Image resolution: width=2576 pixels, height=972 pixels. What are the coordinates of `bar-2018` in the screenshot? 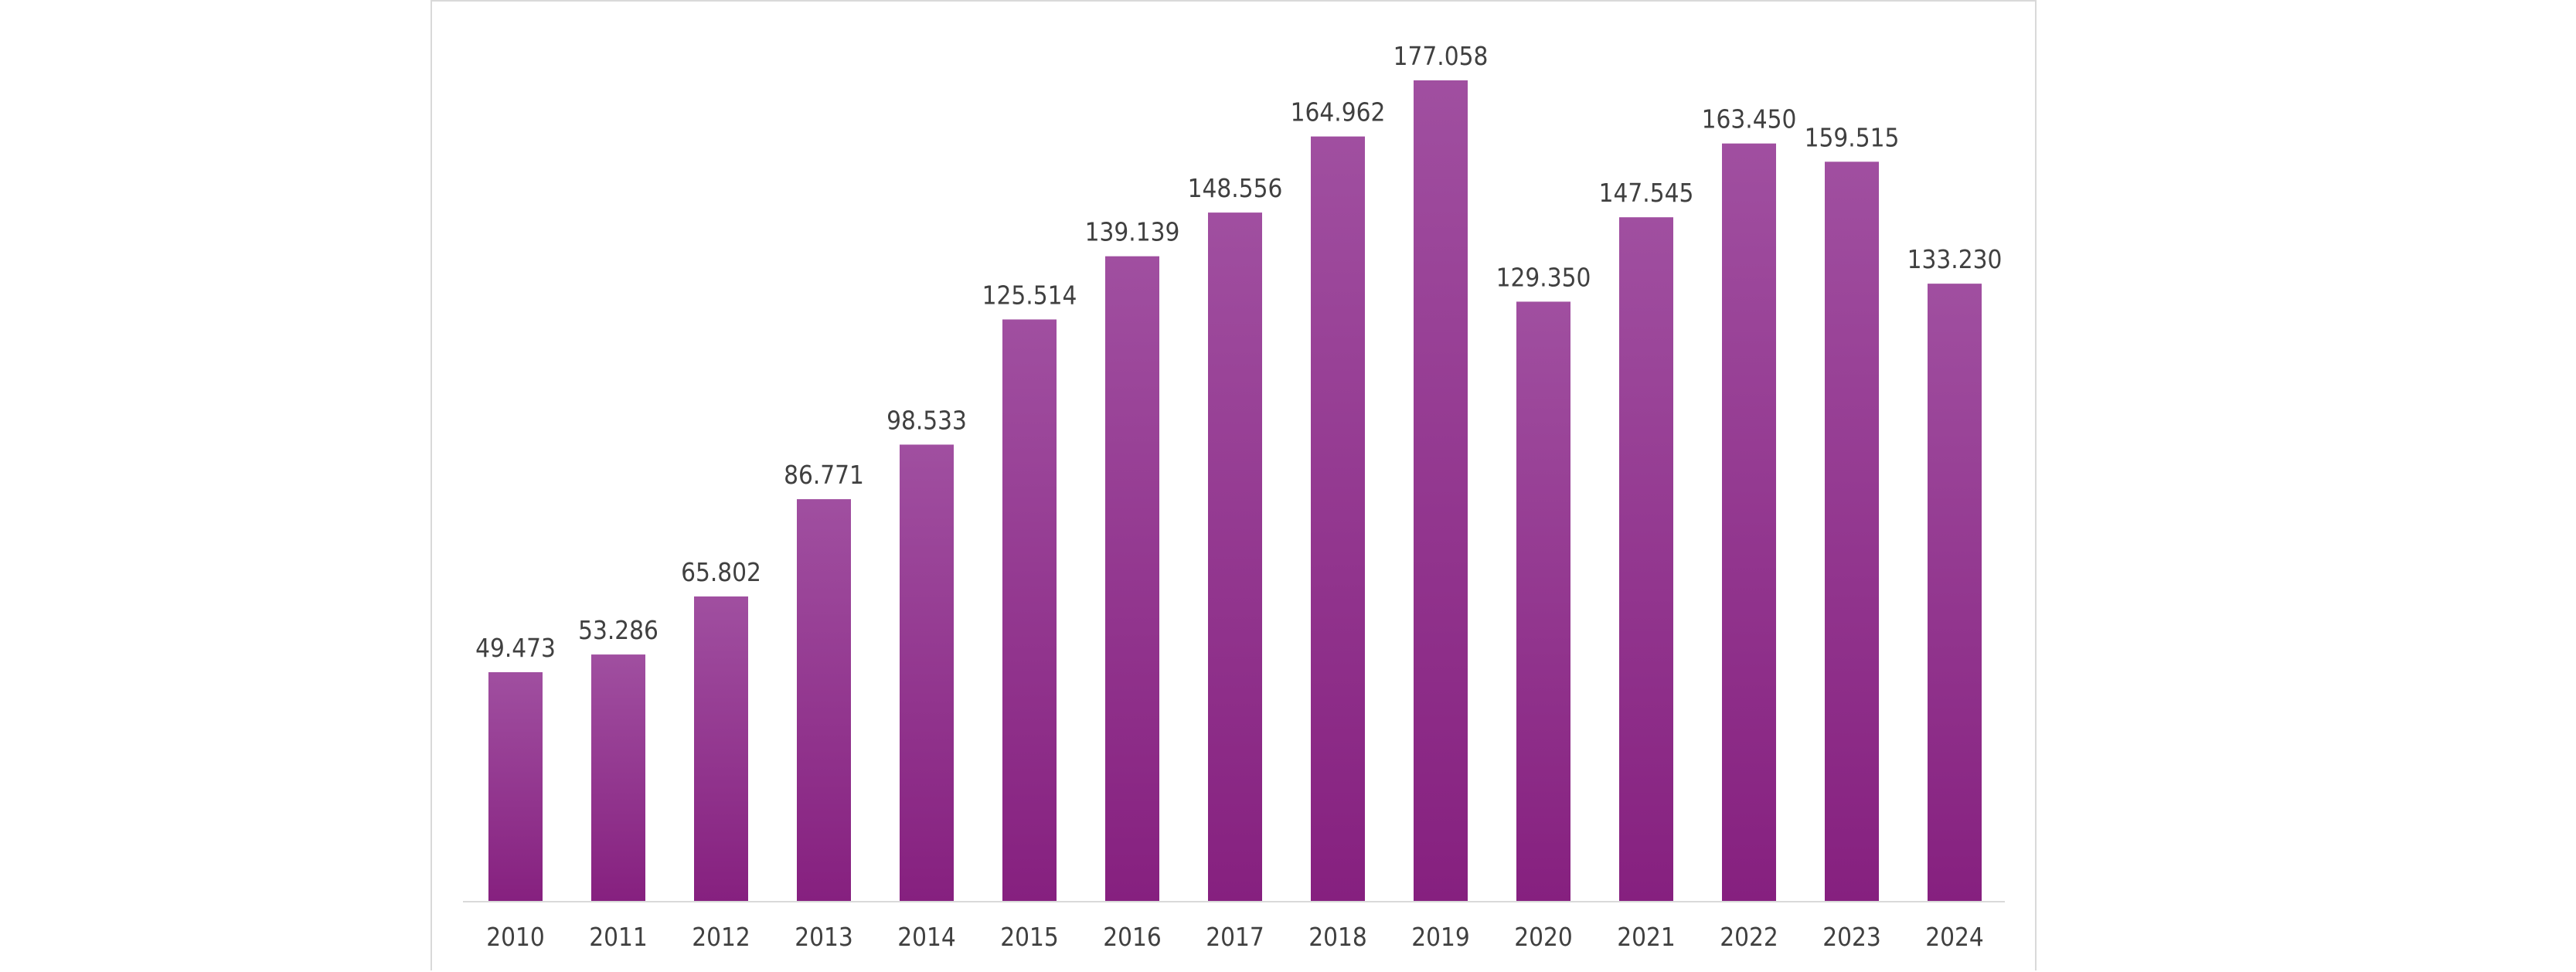 It's located at (1338, 519).